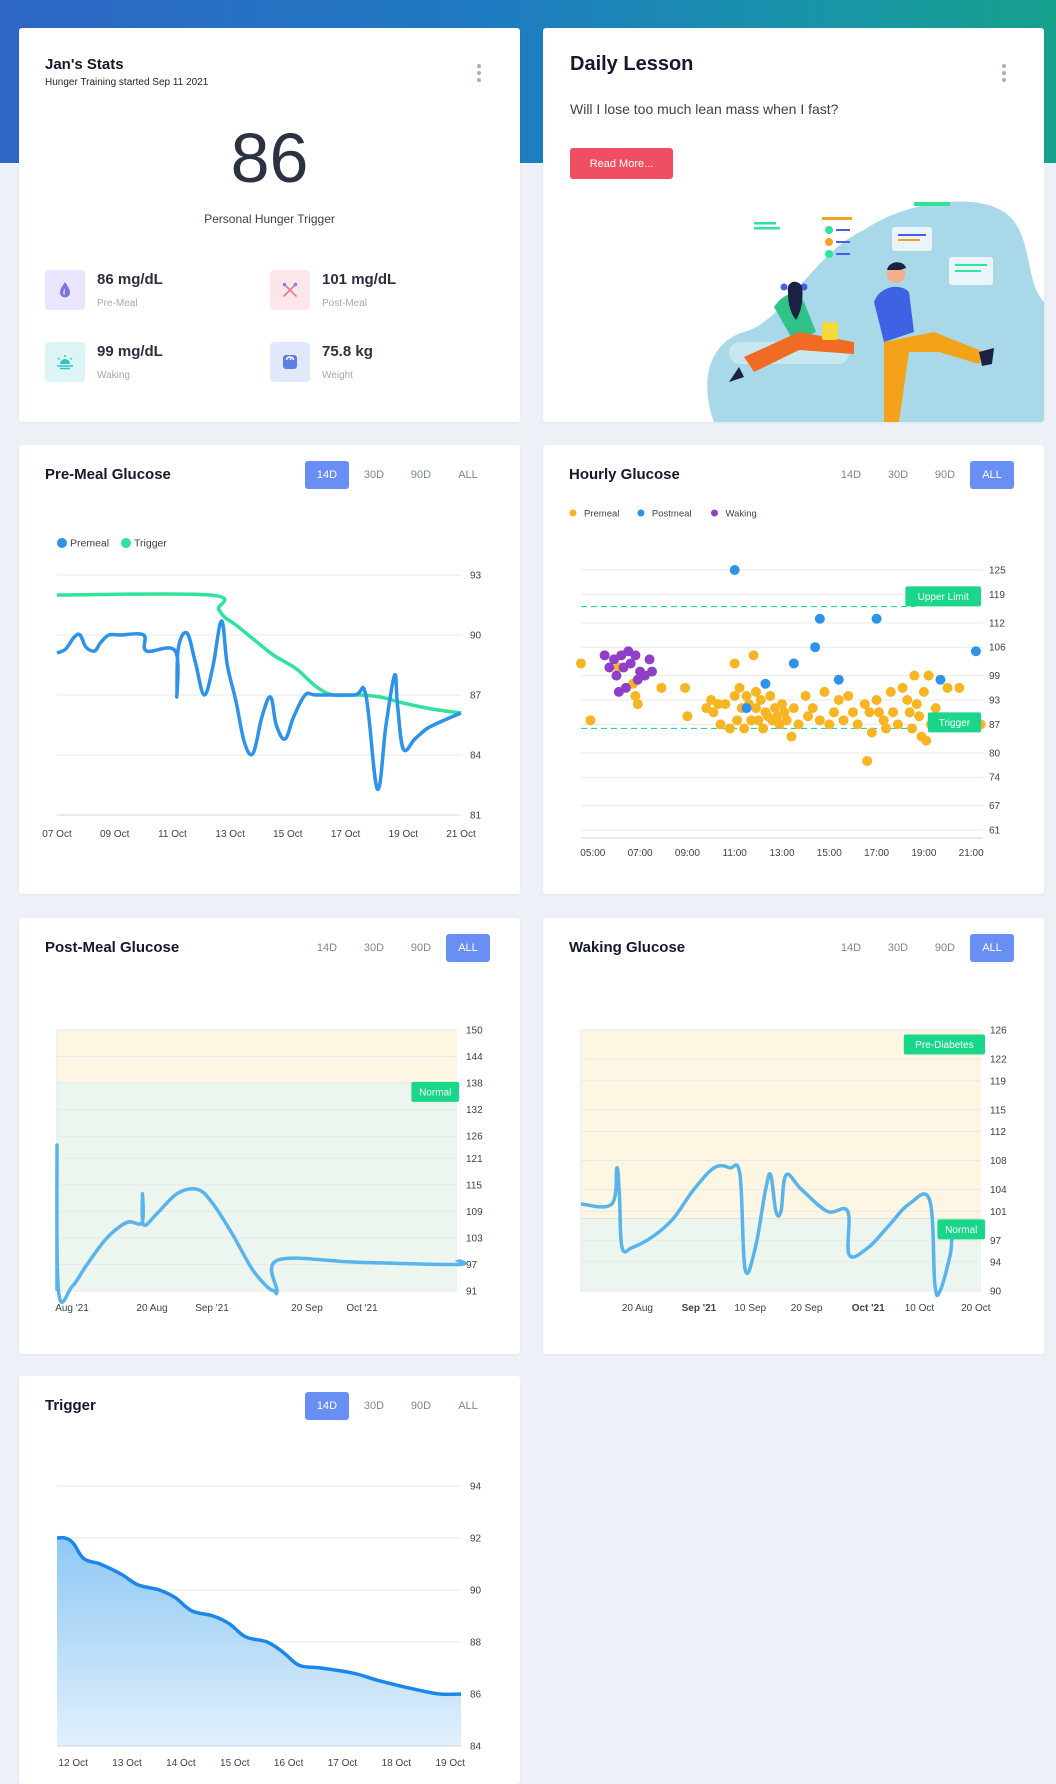  Describe the element at coordinates (632, 64) in the screenshot. I see `lesson-title: Daily Lesson` at that location.